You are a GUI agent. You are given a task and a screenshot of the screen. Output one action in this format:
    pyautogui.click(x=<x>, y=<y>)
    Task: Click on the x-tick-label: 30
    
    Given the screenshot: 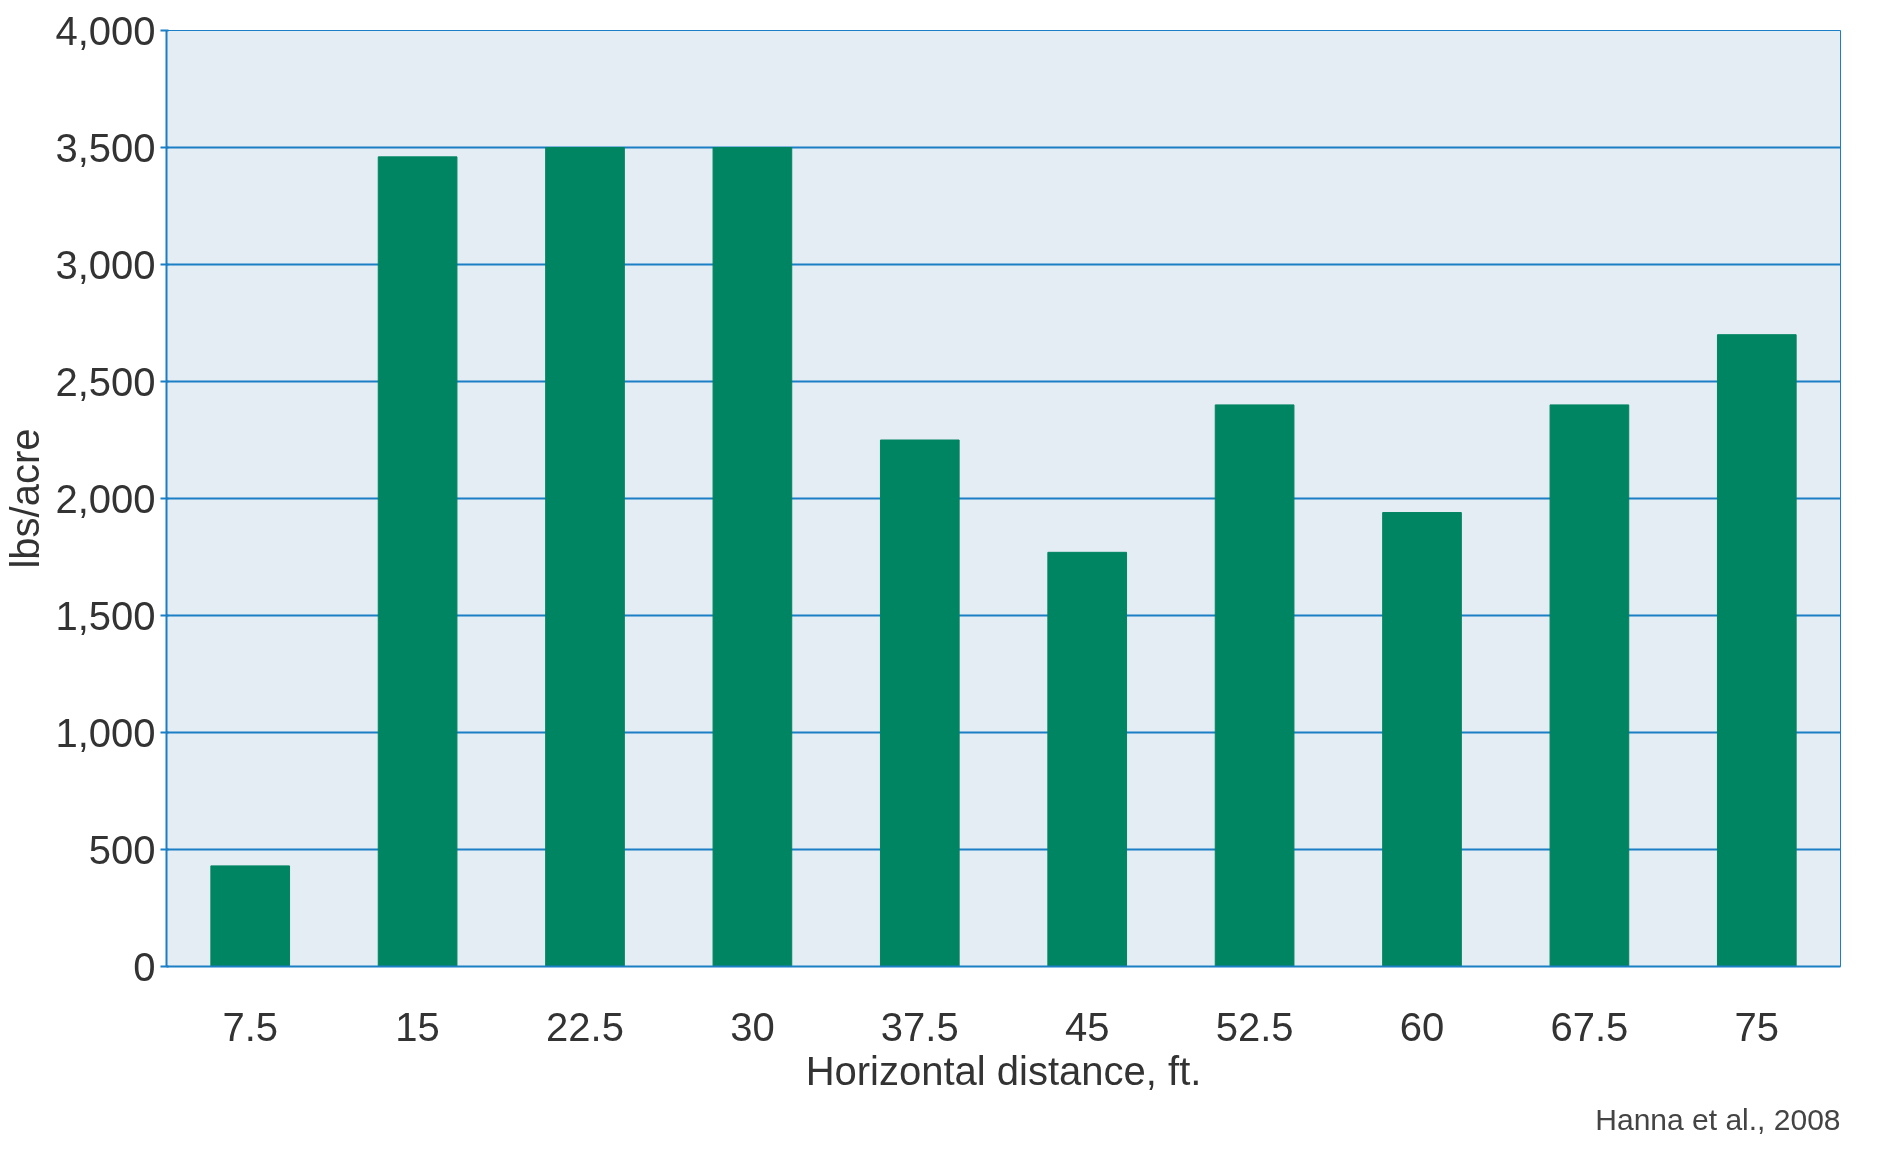 What is the action you would take?
    pyautogui.click(x=752, y=1026)
    